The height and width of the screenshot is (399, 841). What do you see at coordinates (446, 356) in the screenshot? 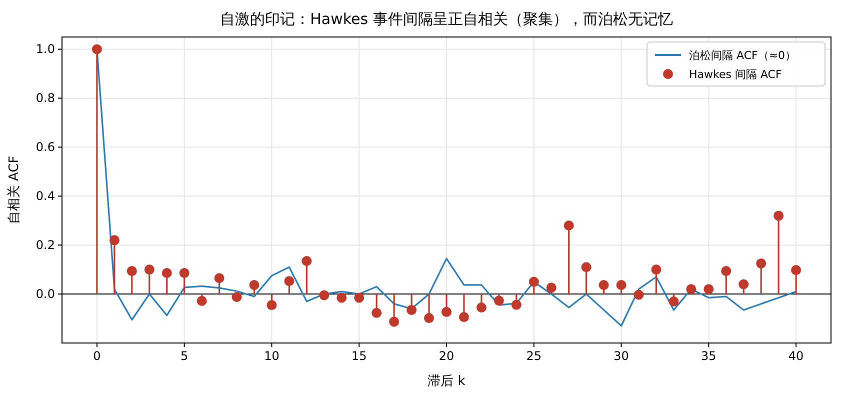
I see `x-tick-label: 20` at bounding box center [446, 356].